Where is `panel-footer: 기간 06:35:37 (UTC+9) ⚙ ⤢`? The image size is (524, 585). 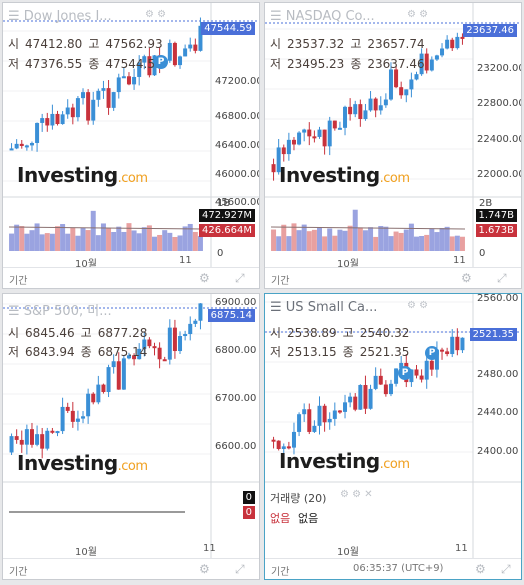 panel-footer: 기간 06:35:37 (UTC+9) ⚙ ⤢ is located at coordinates (393, 568).